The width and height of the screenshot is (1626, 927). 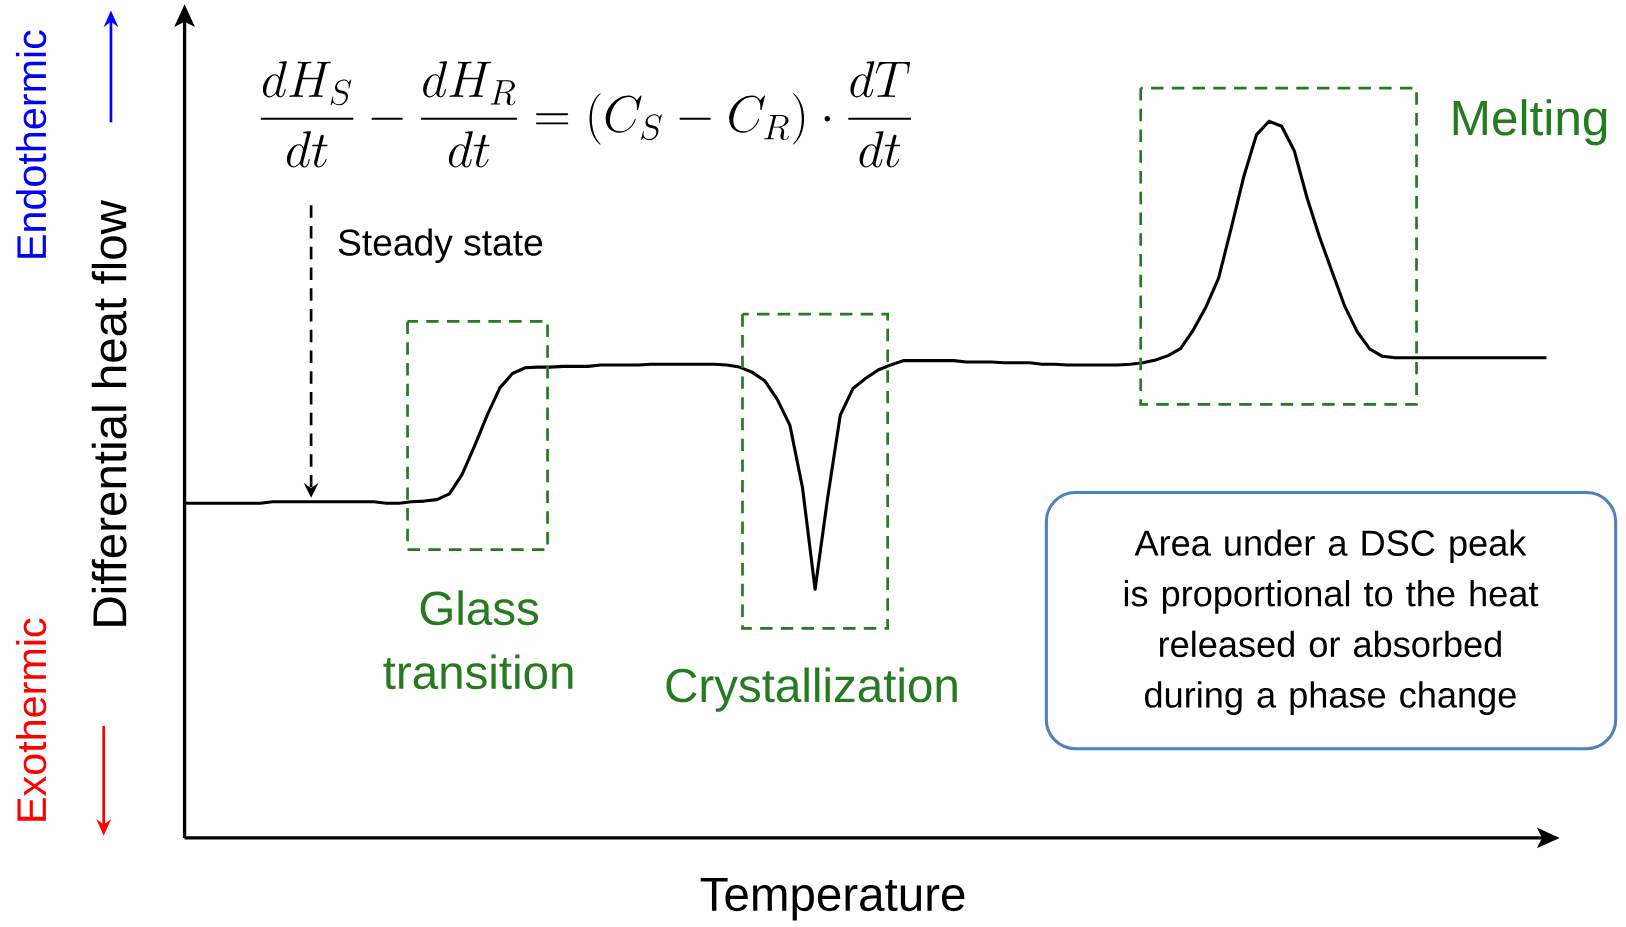 I want to click on annotation: Melting, so click(x=1530, y=122).